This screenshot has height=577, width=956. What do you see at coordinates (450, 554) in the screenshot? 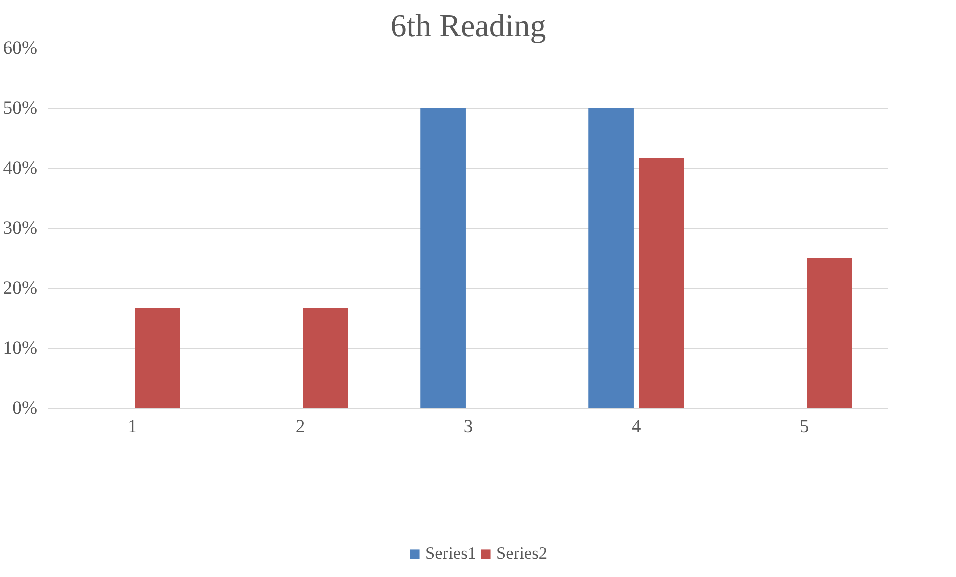
I see `legend-label: Series1` at bounding box center [450, 554].